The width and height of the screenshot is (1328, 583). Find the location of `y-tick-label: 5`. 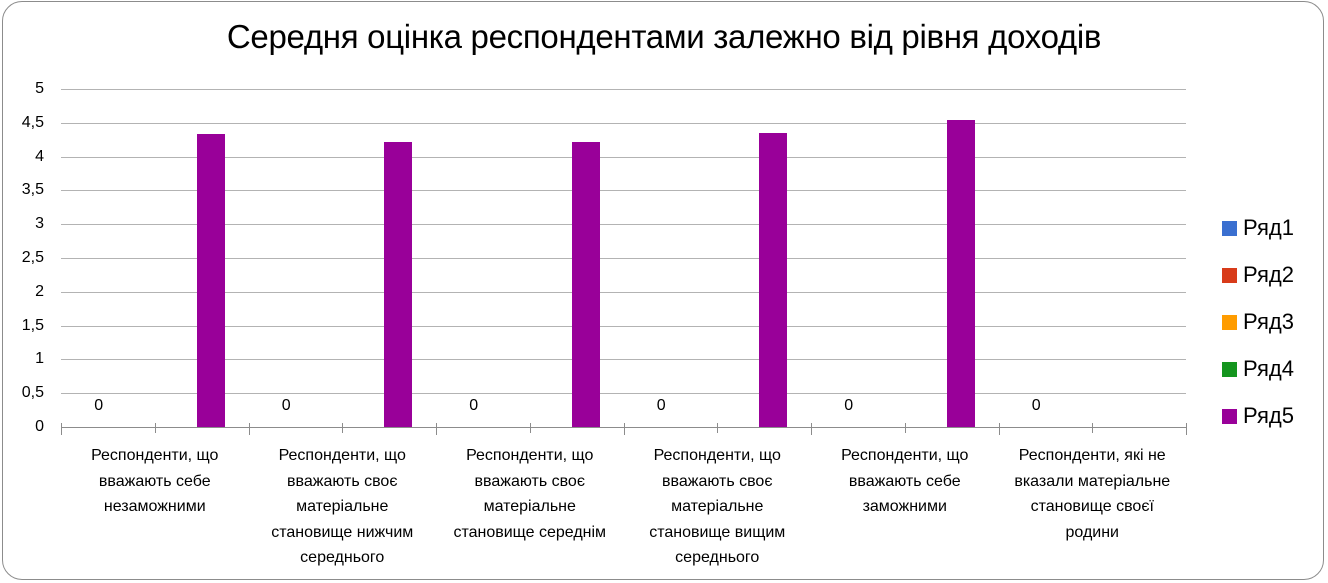

y-tick-label: 5 is located at coordinates (39, 88).